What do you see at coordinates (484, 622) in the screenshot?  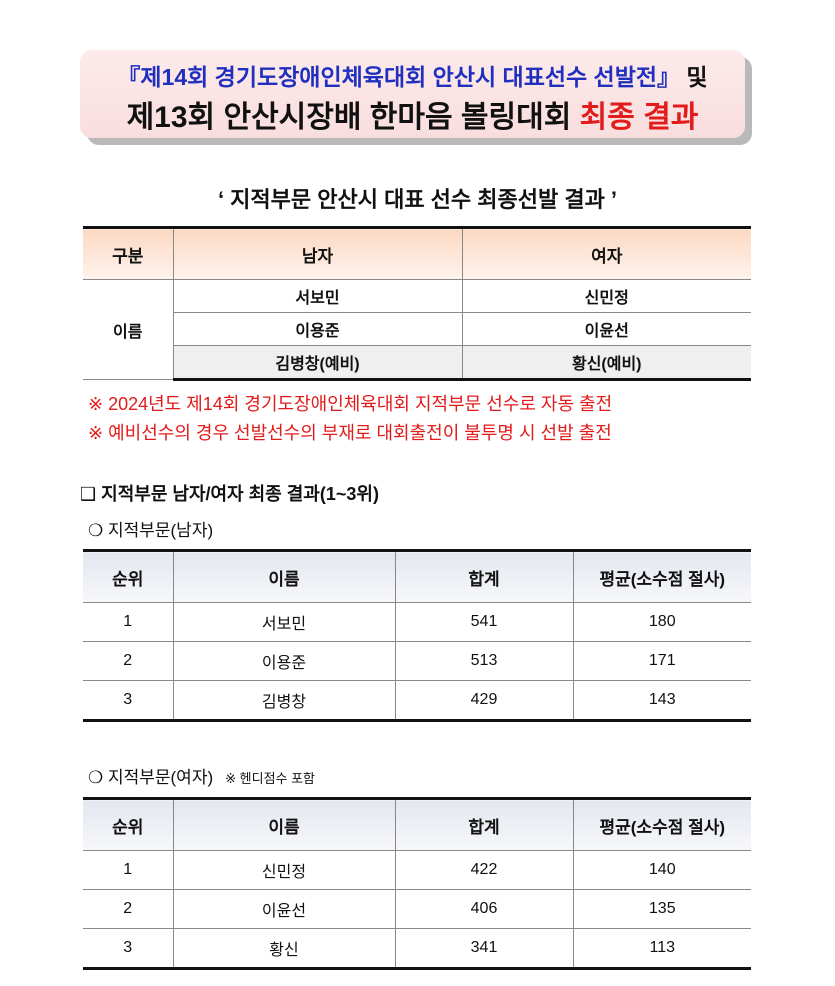 I see `cell: 541` at bounding box center [484, 622].